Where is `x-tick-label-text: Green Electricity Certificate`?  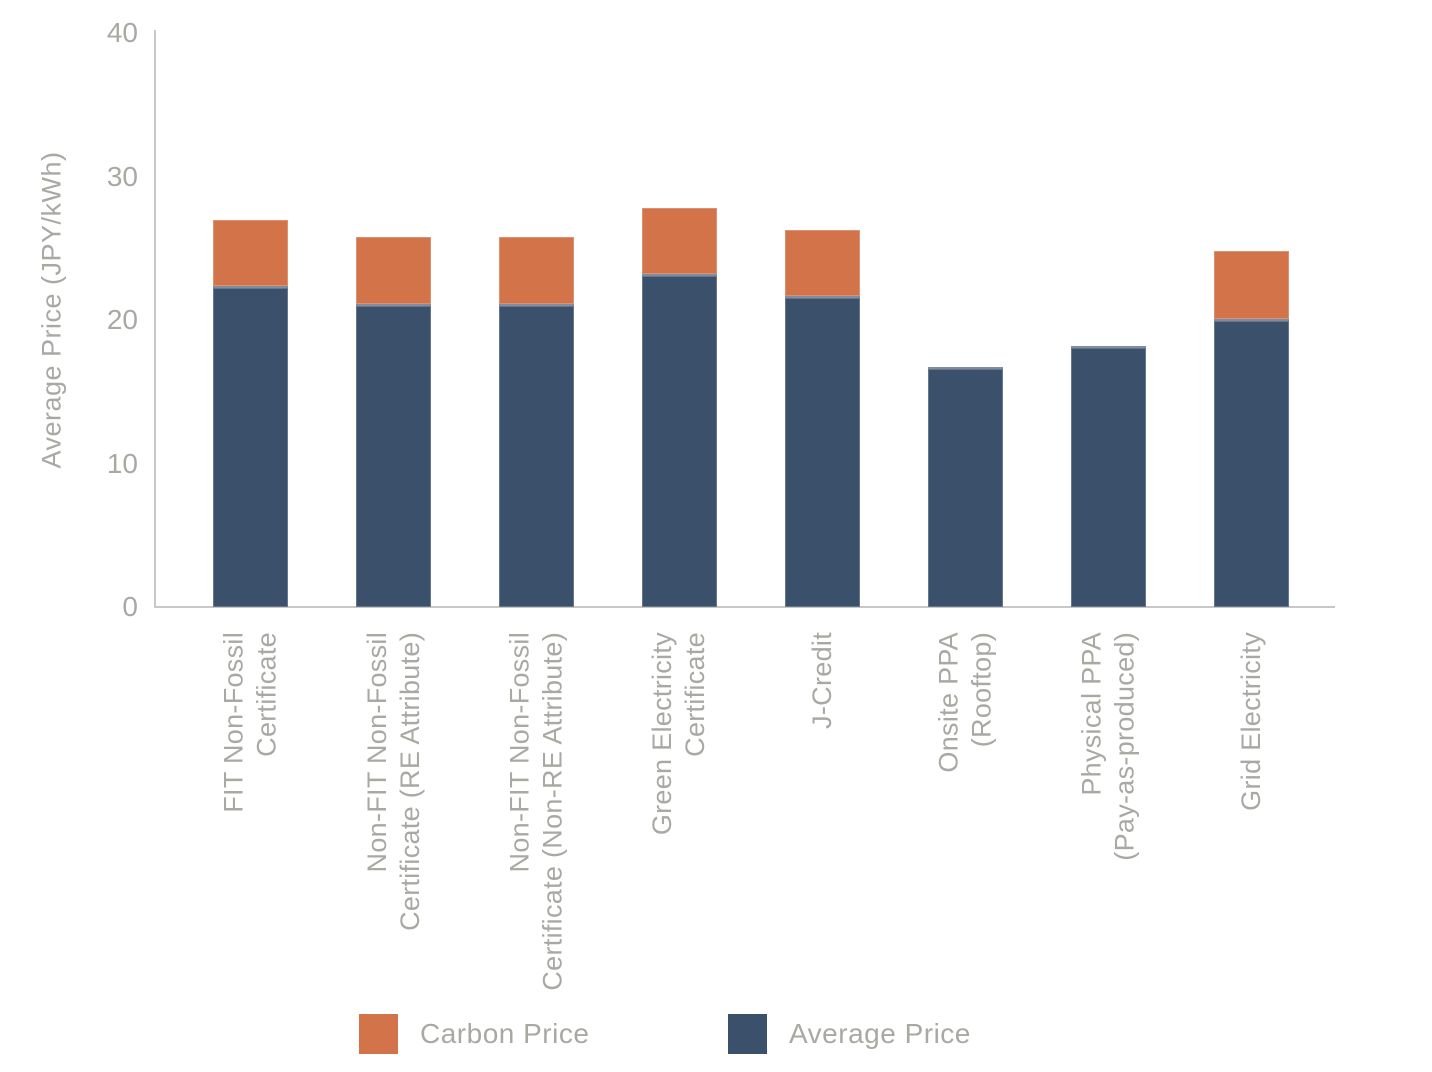
x-tick-label-text: Green Electricity Certificate is located at coordinates (680, 733).